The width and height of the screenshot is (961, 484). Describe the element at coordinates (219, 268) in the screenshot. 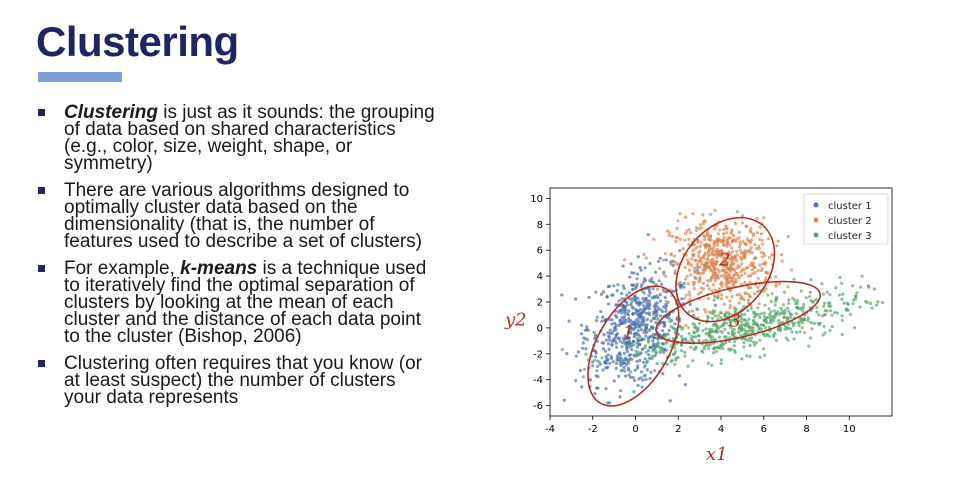

I see `bullet-emphasis: k-means` at that location.